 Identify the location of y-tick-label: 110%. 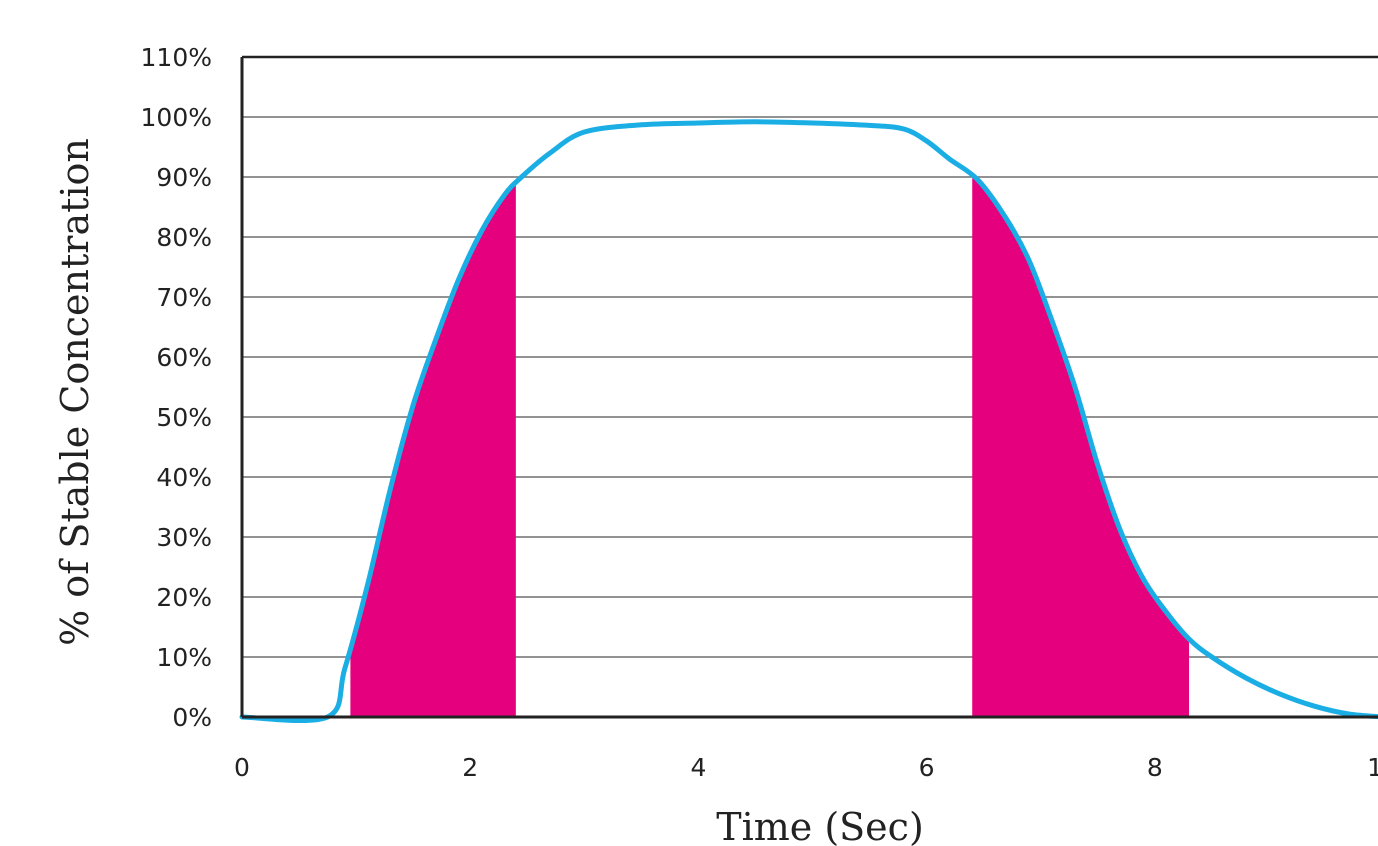
(176, 57).